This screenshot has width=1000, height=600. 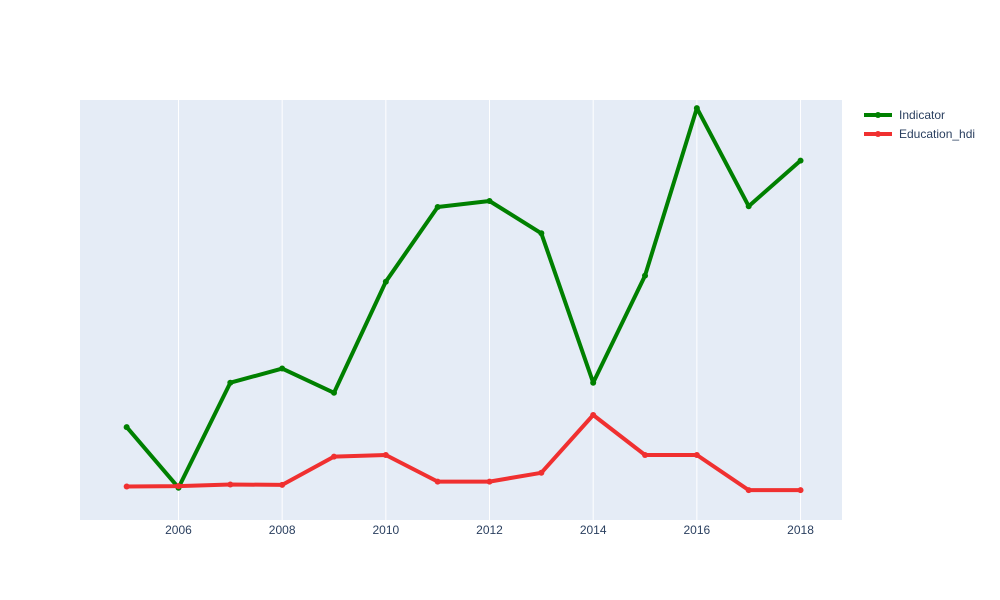 I want to click on legend-label: Indicator, so click(x=922, y=115).